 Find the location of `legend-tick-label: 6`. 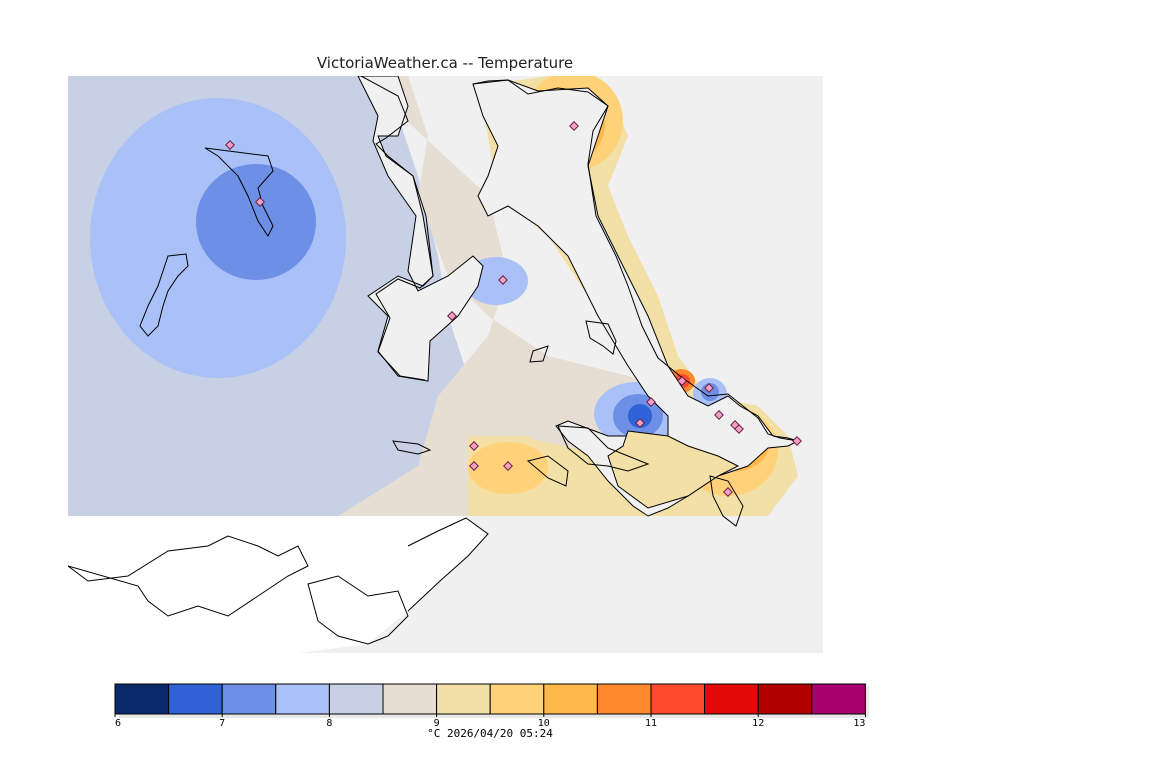

legend-tick-label: 6 is located at coordinates (118, 722).